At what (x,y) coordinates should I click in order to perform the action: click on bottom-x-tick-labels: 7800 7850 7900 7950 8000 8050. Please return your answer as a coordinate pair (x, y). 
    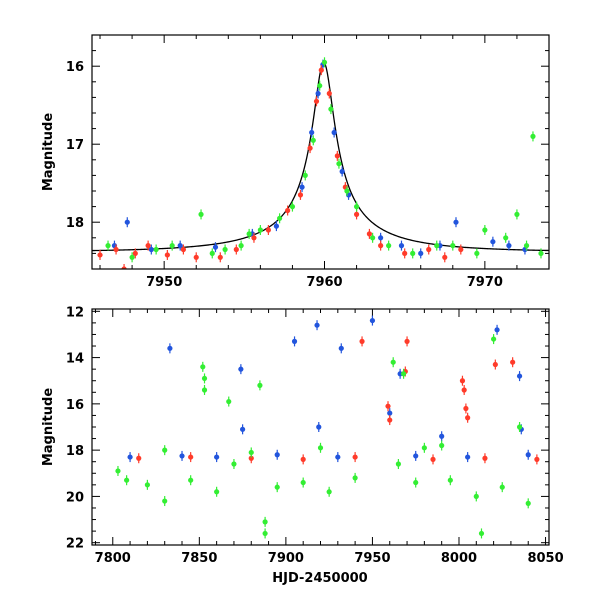
    Looking at the image, I should click on (329, 558).